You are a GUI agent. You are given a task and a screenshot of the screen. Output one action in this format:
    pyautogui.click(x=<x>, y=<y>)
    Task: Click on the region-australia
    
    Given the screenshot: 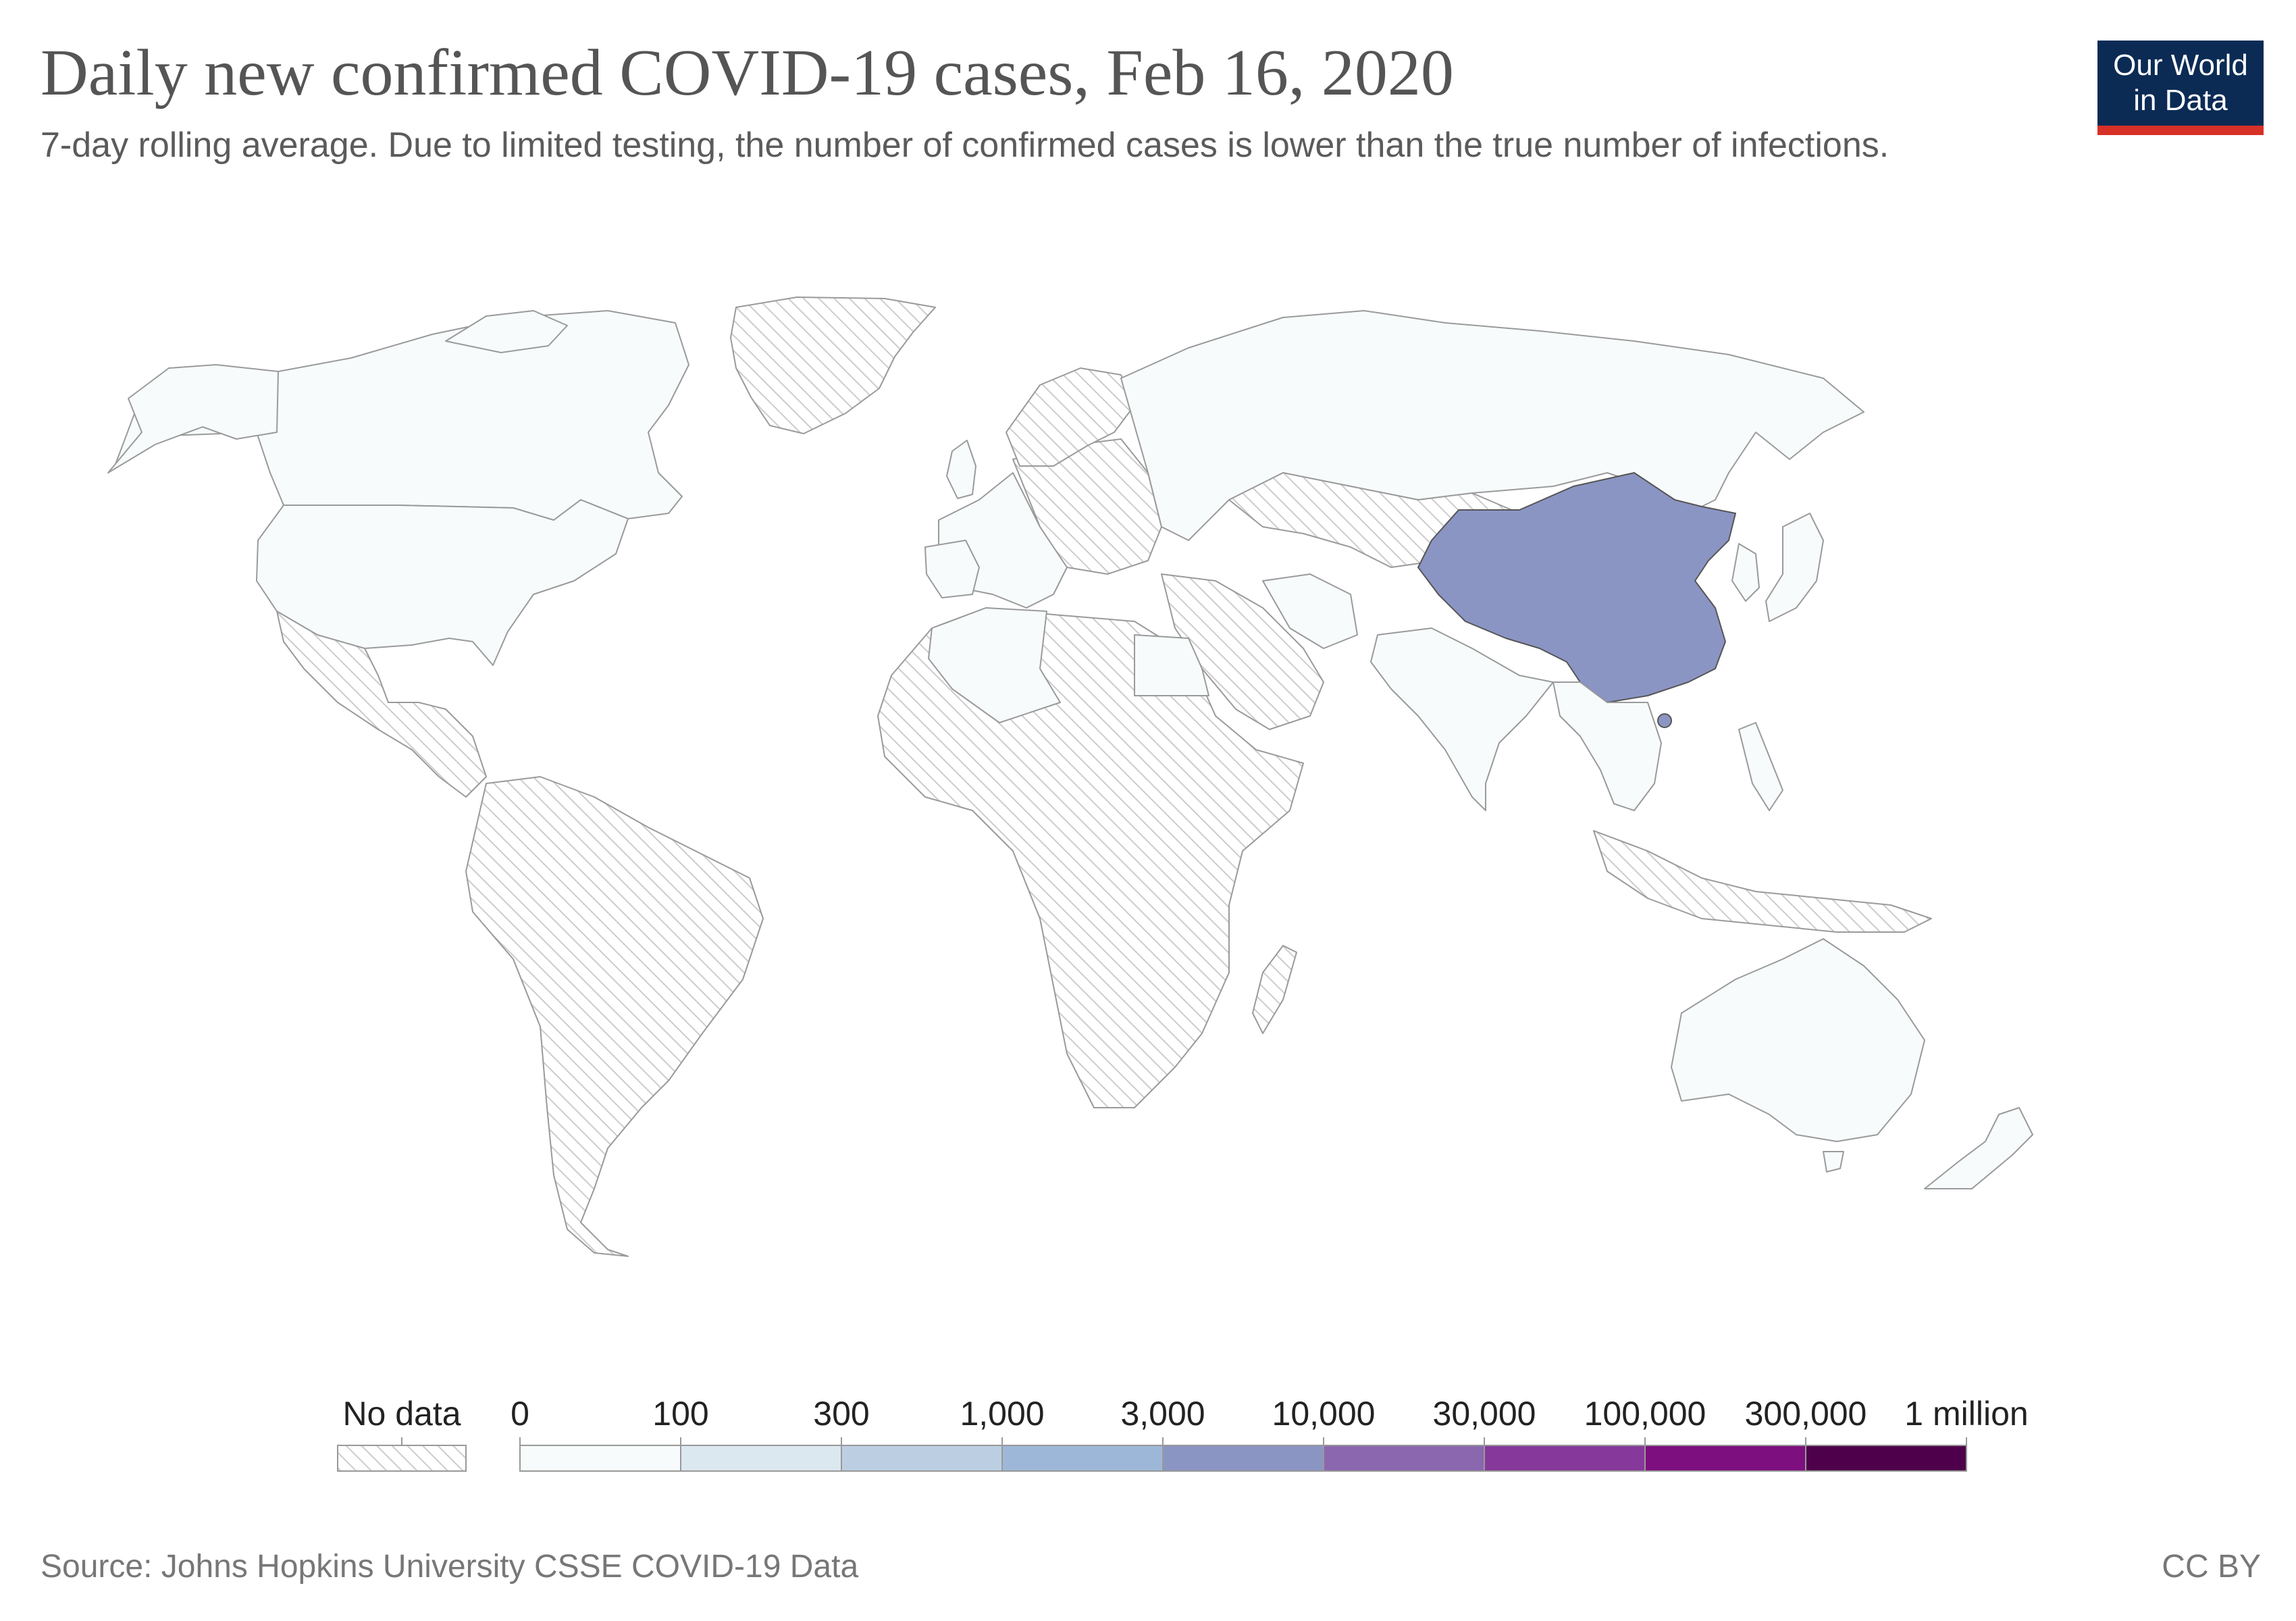 What is the action you would take?
    pyautogui.click(x=1798, y=1040)
    